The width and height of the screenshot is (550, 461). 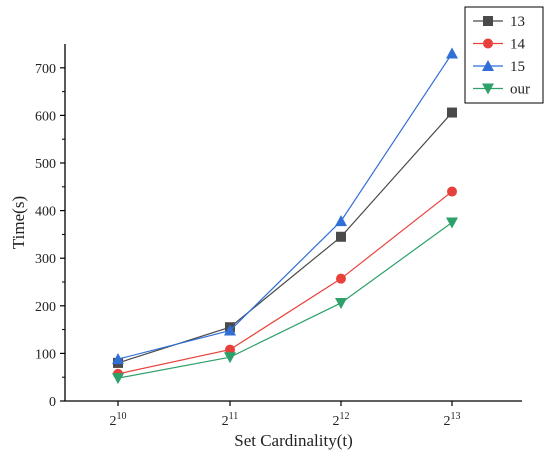 I want to click on y-tick-label: 100, so click(x=45, y=354).